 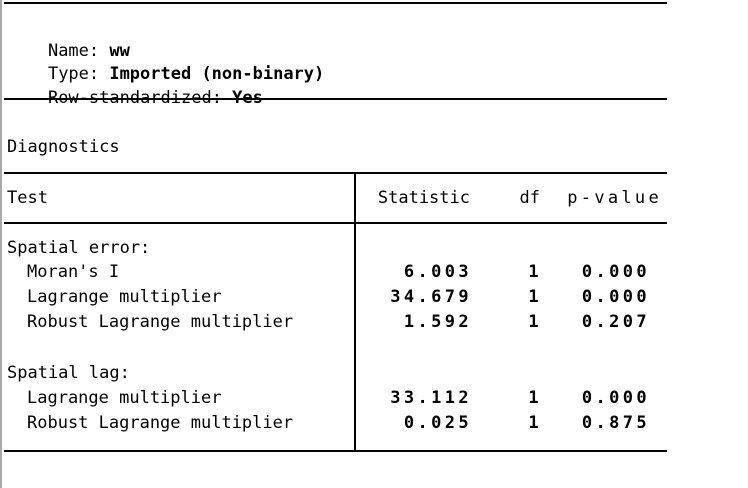 I want to click on statistic-value: 33.112, so click(x=431, y=398).